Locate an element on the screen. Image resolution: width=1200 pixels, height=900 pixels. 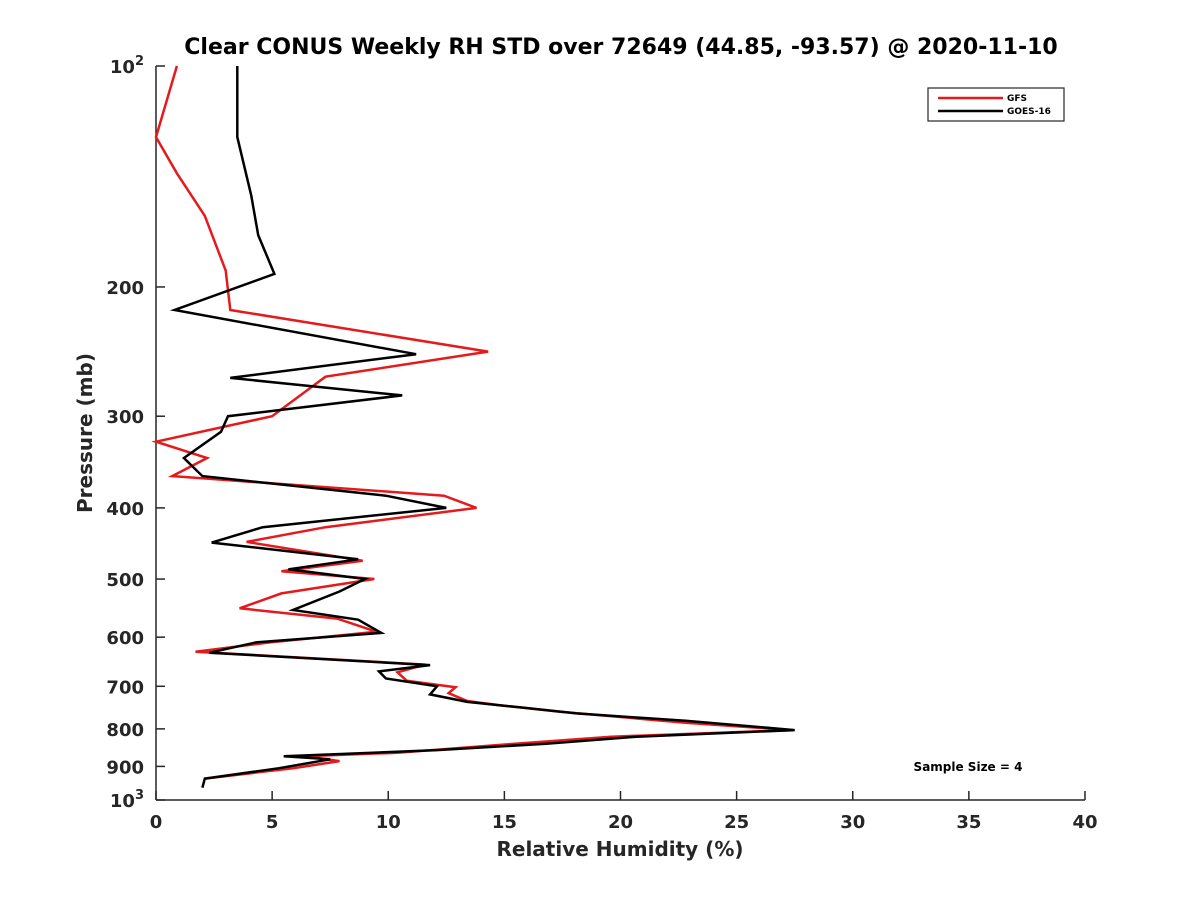
y-tick-label: 900 is located at coordinates (125, 767).